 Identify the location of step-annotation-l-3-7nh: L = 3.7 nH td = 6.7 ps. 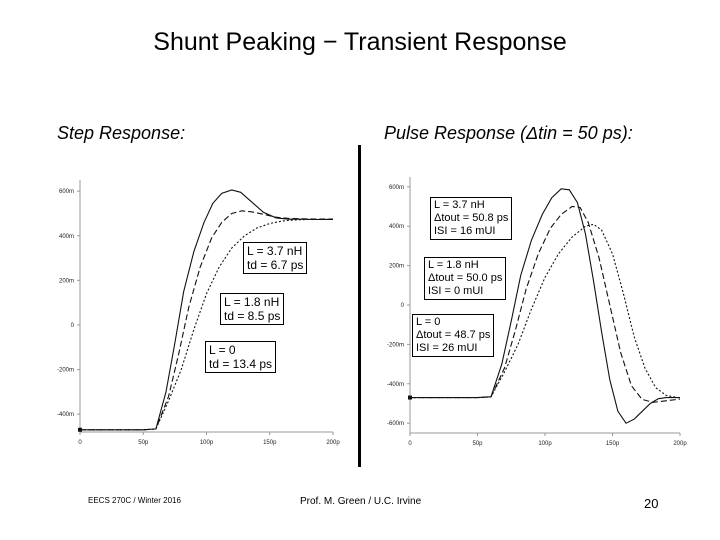
(275, 258).